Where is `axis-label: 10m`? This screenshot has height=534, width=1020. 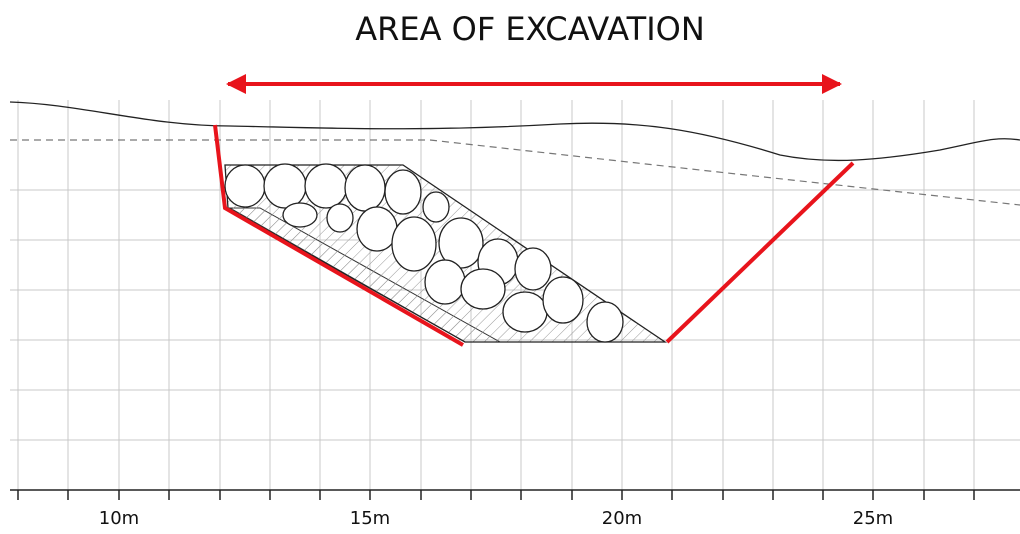
axis-label: 10m is located at coordinates (119, 518).